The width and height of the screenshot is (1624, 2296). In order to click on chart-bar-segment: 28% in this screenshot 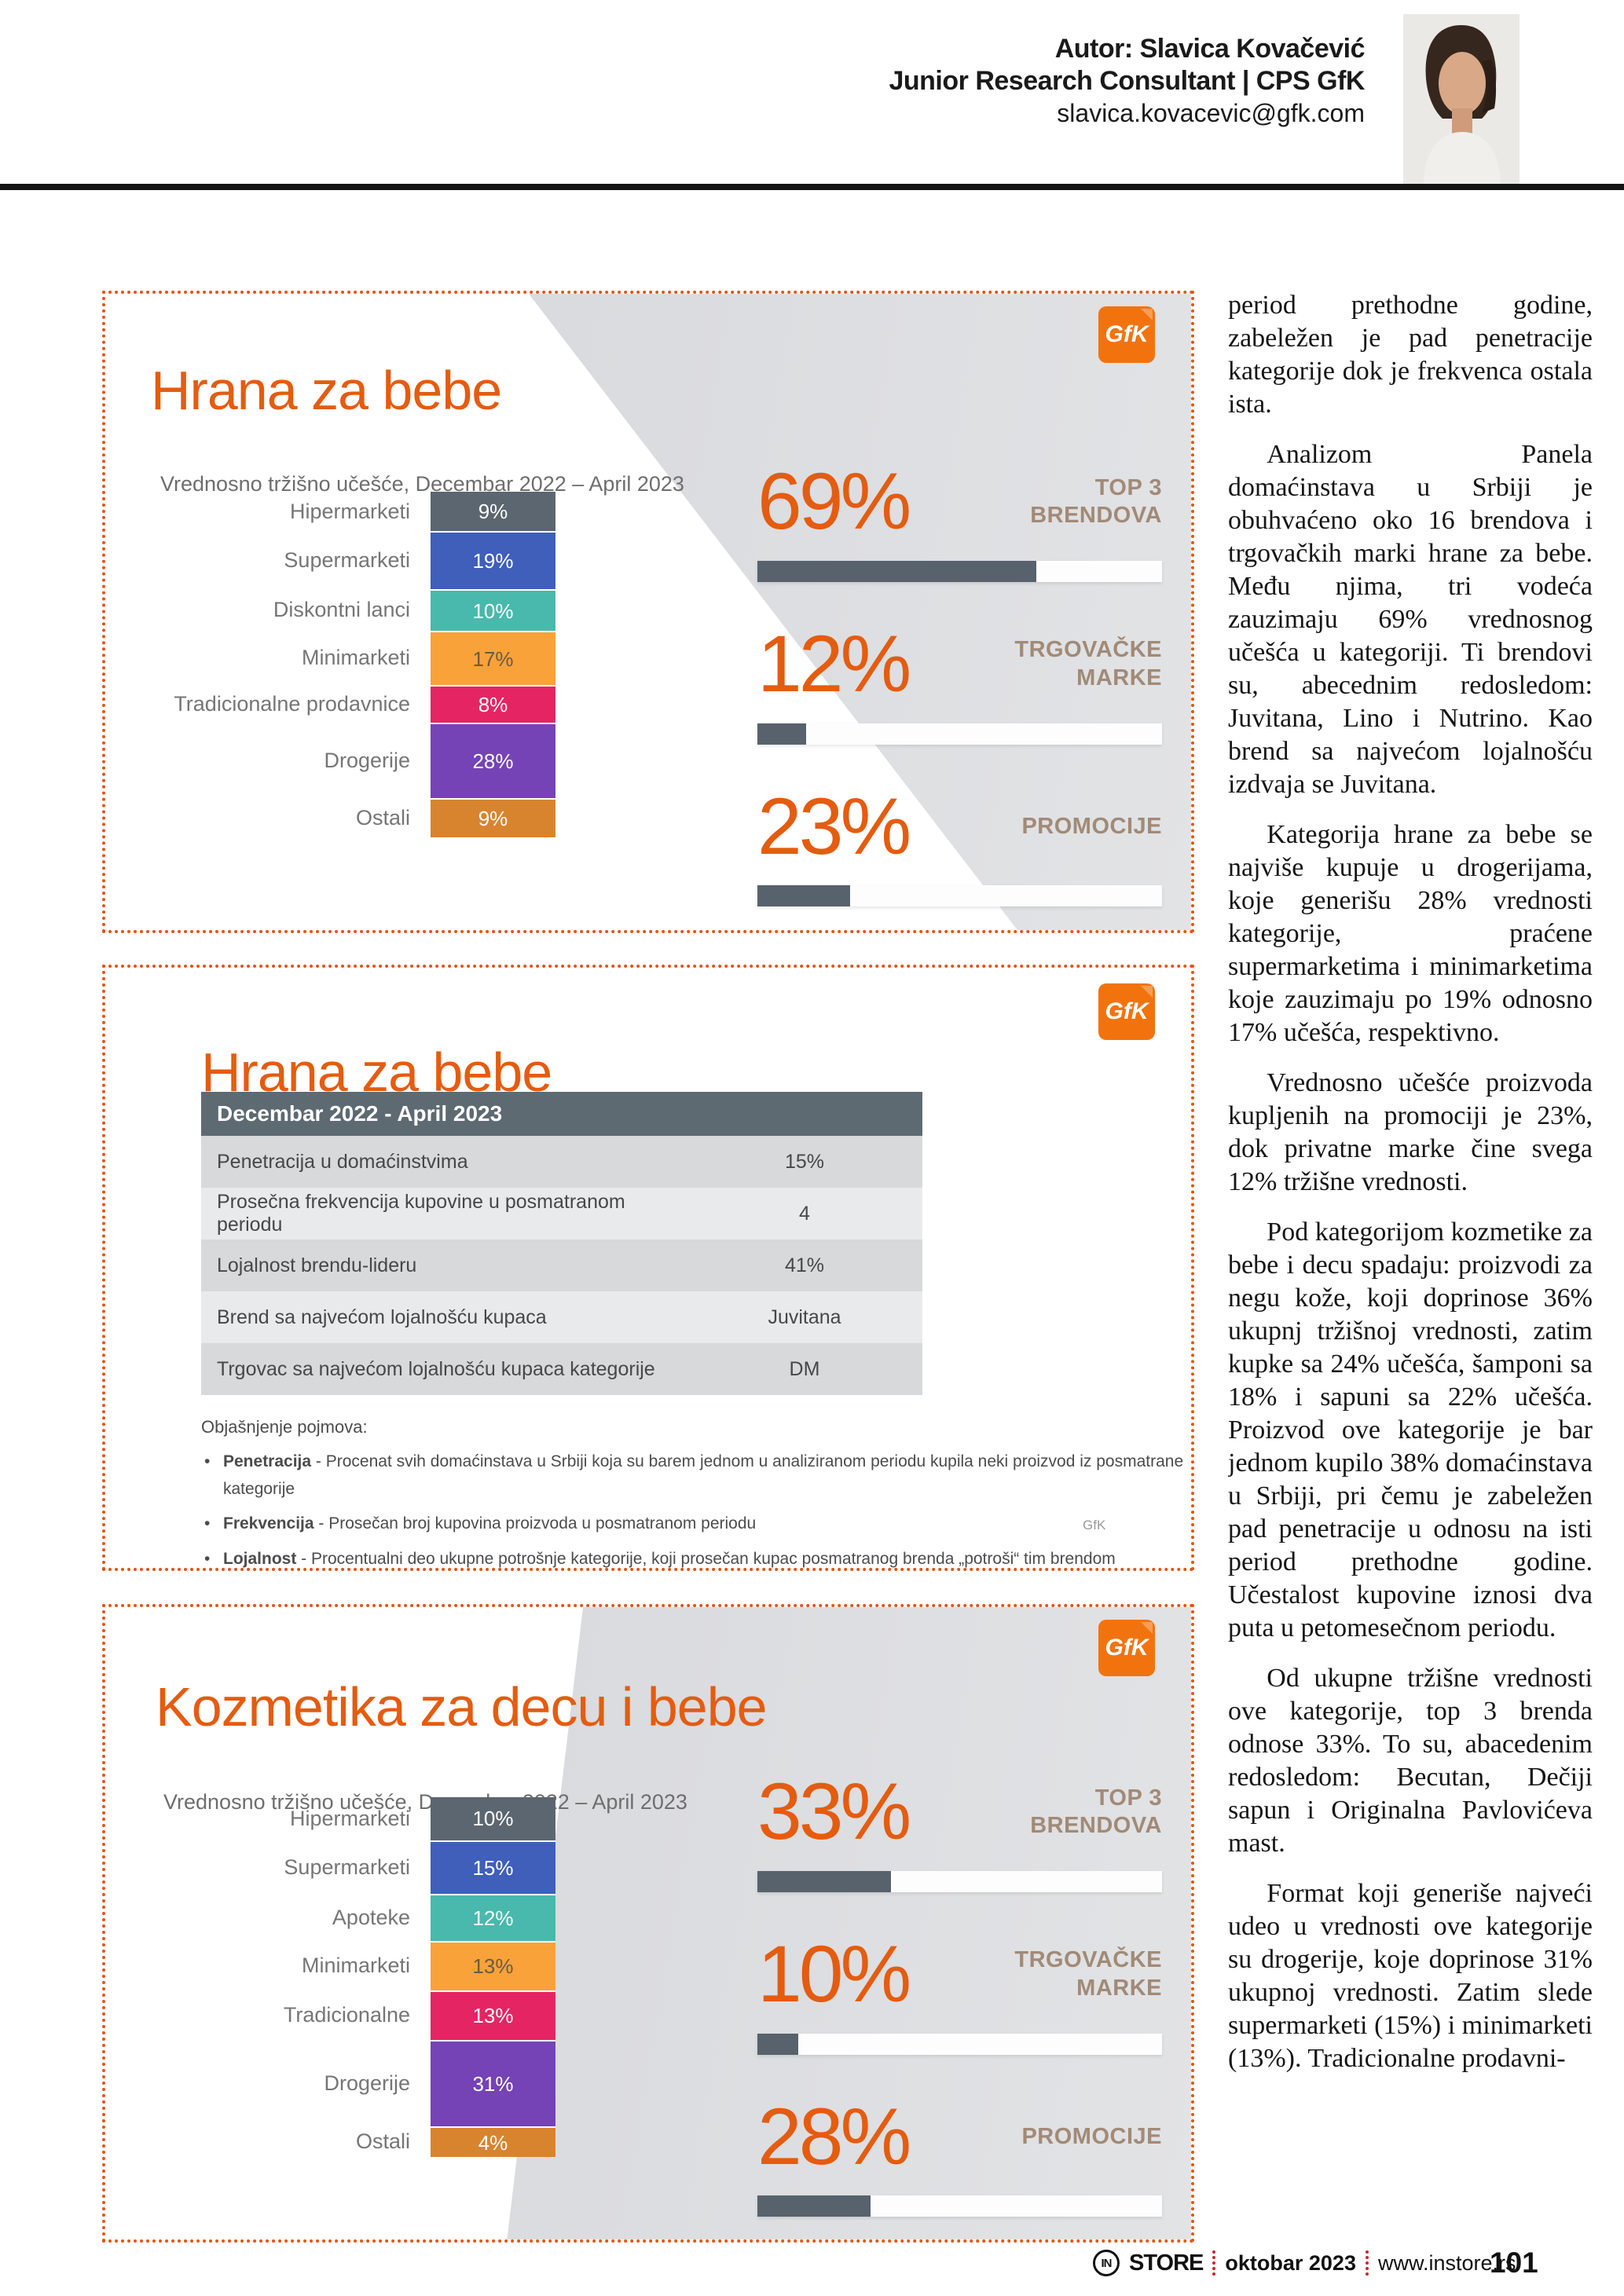, I will do `click(493, 760)`.